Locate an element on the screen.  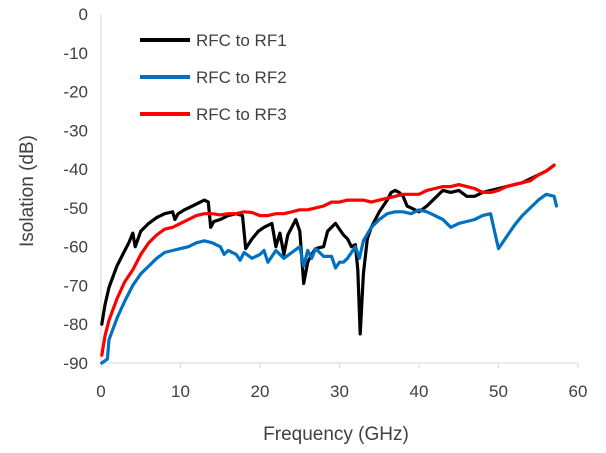
x-axis: 0 10 20 30 40 50 60 is located at coordinates (342, 381).